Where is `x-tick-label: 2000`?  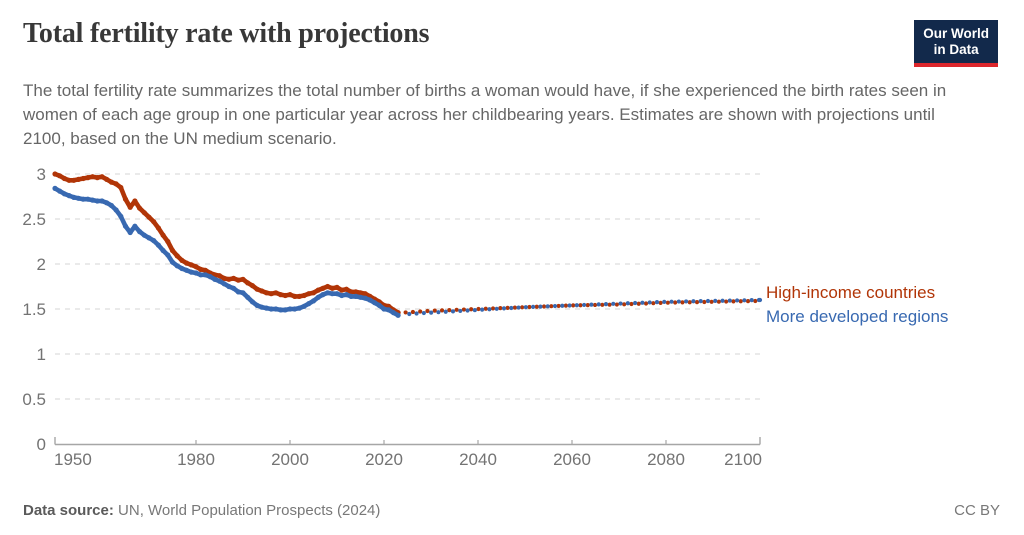 x-tick-label: 2000 is located at coordinates (290, 459).